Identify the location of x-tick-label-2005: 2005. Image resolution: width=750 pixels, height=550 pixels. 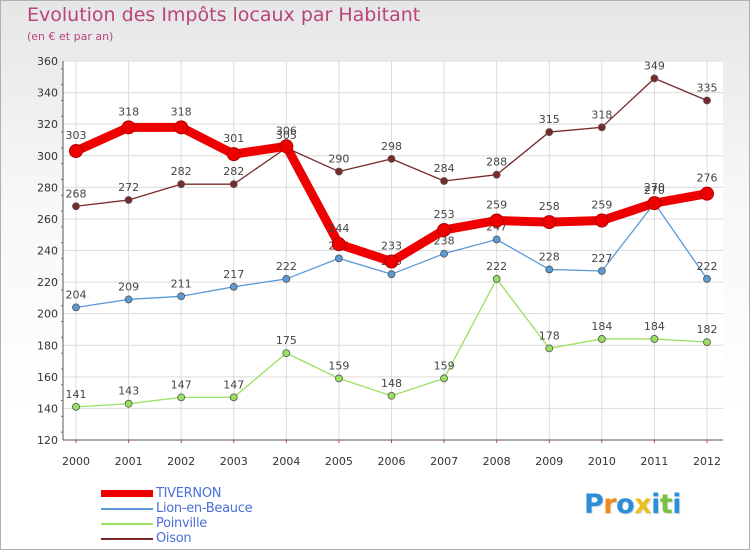
(339, 461).